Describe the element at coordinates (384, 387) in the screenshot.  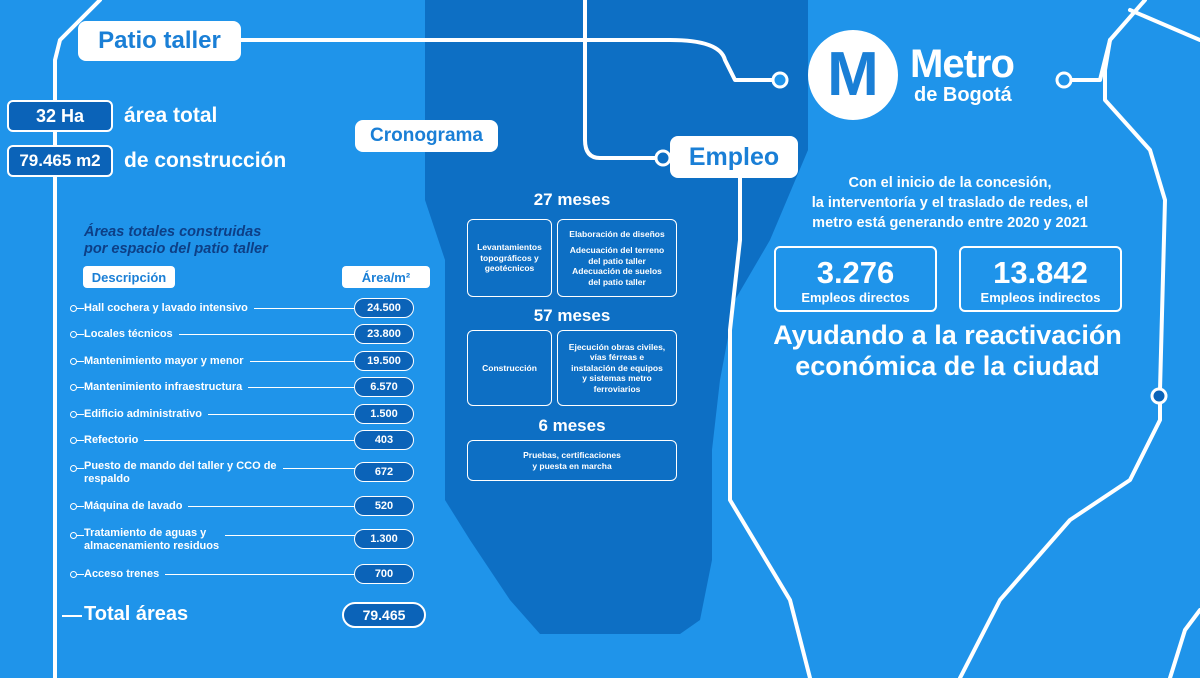
I see `row-value: 6.570` at that location.